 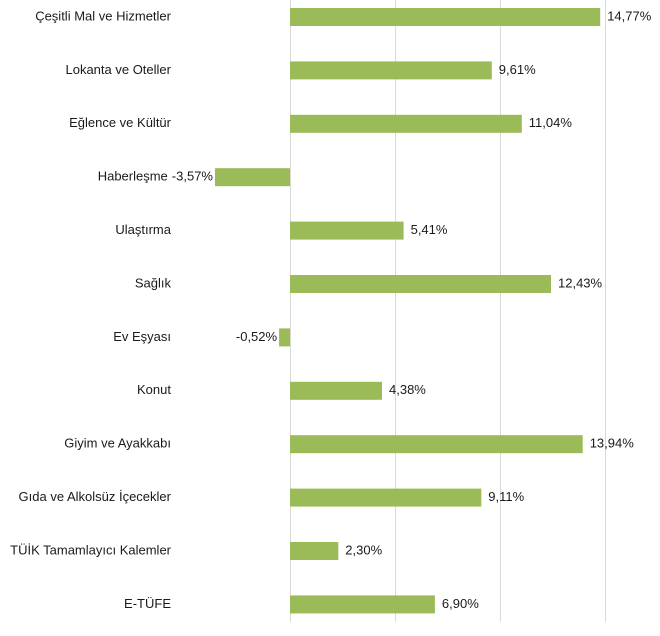 I want to click on data-label-4: 5,41%, so click(x=429, y=229).